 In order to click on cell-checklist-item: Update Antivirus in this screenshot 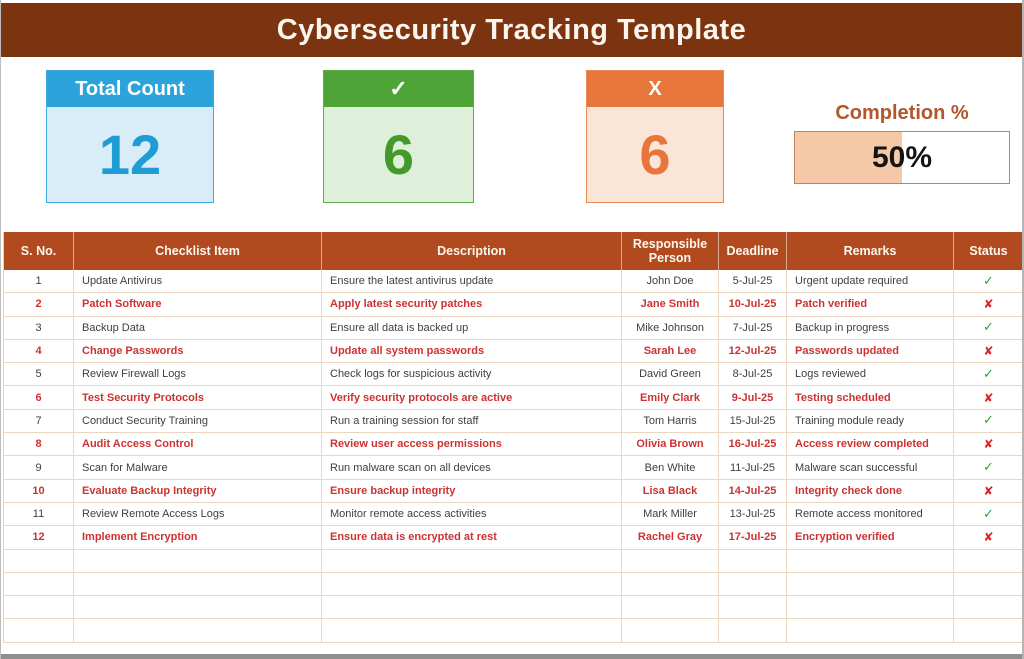, I will do `click(198, 282)`.